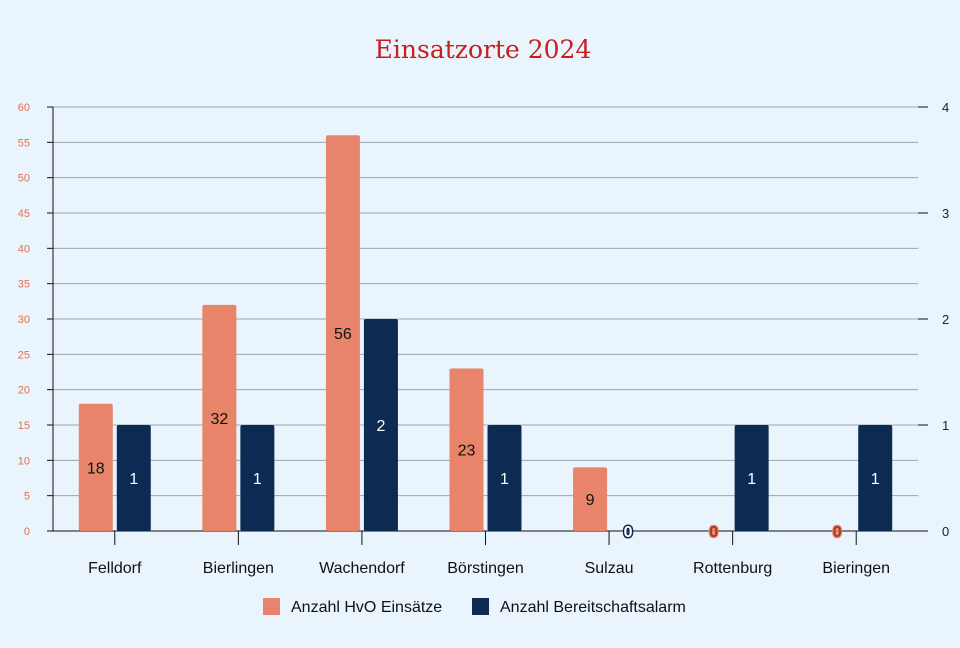 This screenshot has height=648, width=960. I want to click on legend-label-bereitschaft: Anzahl Bereitschaftsalarm, so click(593, 607).